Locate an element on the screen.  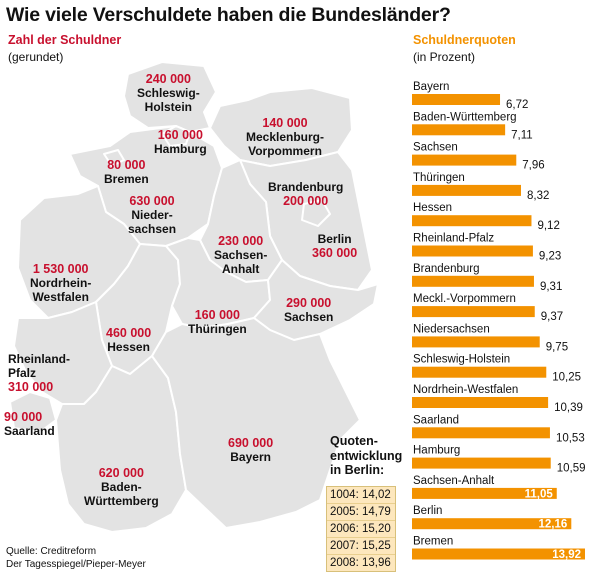
state-name: Brandenburg is located at coordinates (306, 187).